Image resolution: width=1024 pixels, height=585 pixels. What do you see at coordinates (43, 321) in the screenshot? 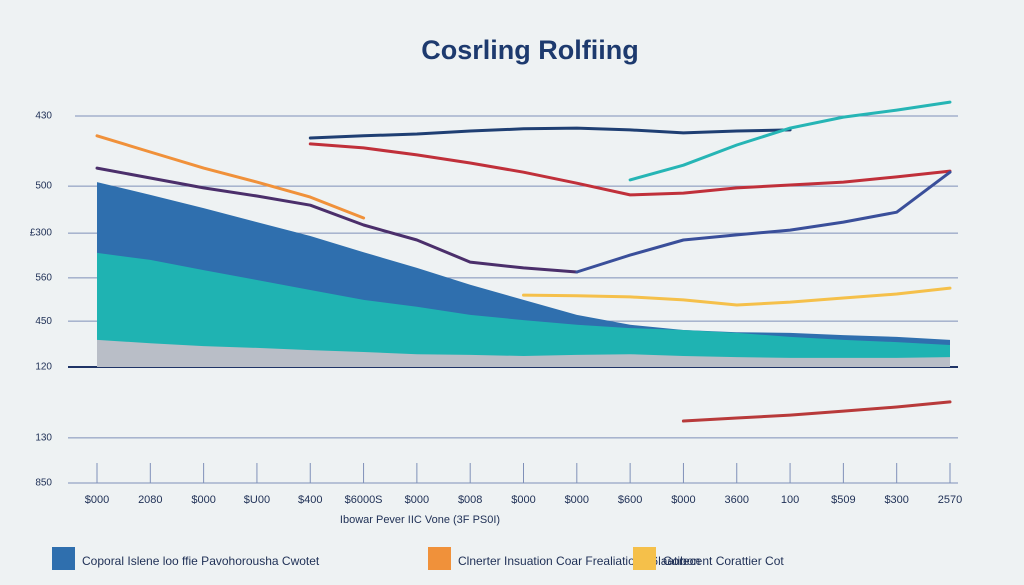
I see `y-tick-label: 450` at bounding box center [43, 321].